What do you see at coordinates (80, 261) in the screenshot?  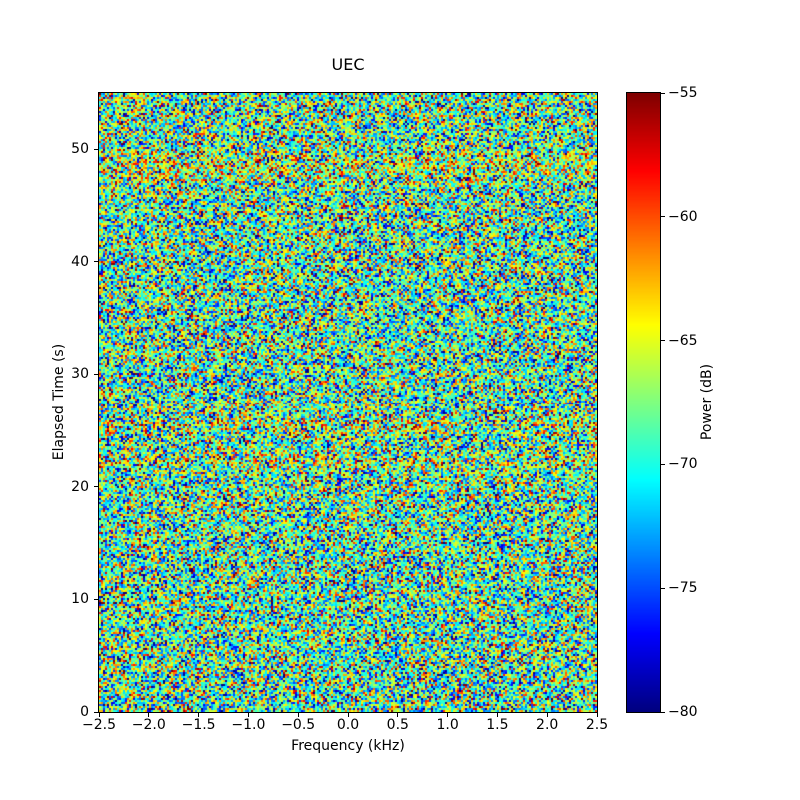 I see `y-tick-label: 40` at bounding box center [80, 261].